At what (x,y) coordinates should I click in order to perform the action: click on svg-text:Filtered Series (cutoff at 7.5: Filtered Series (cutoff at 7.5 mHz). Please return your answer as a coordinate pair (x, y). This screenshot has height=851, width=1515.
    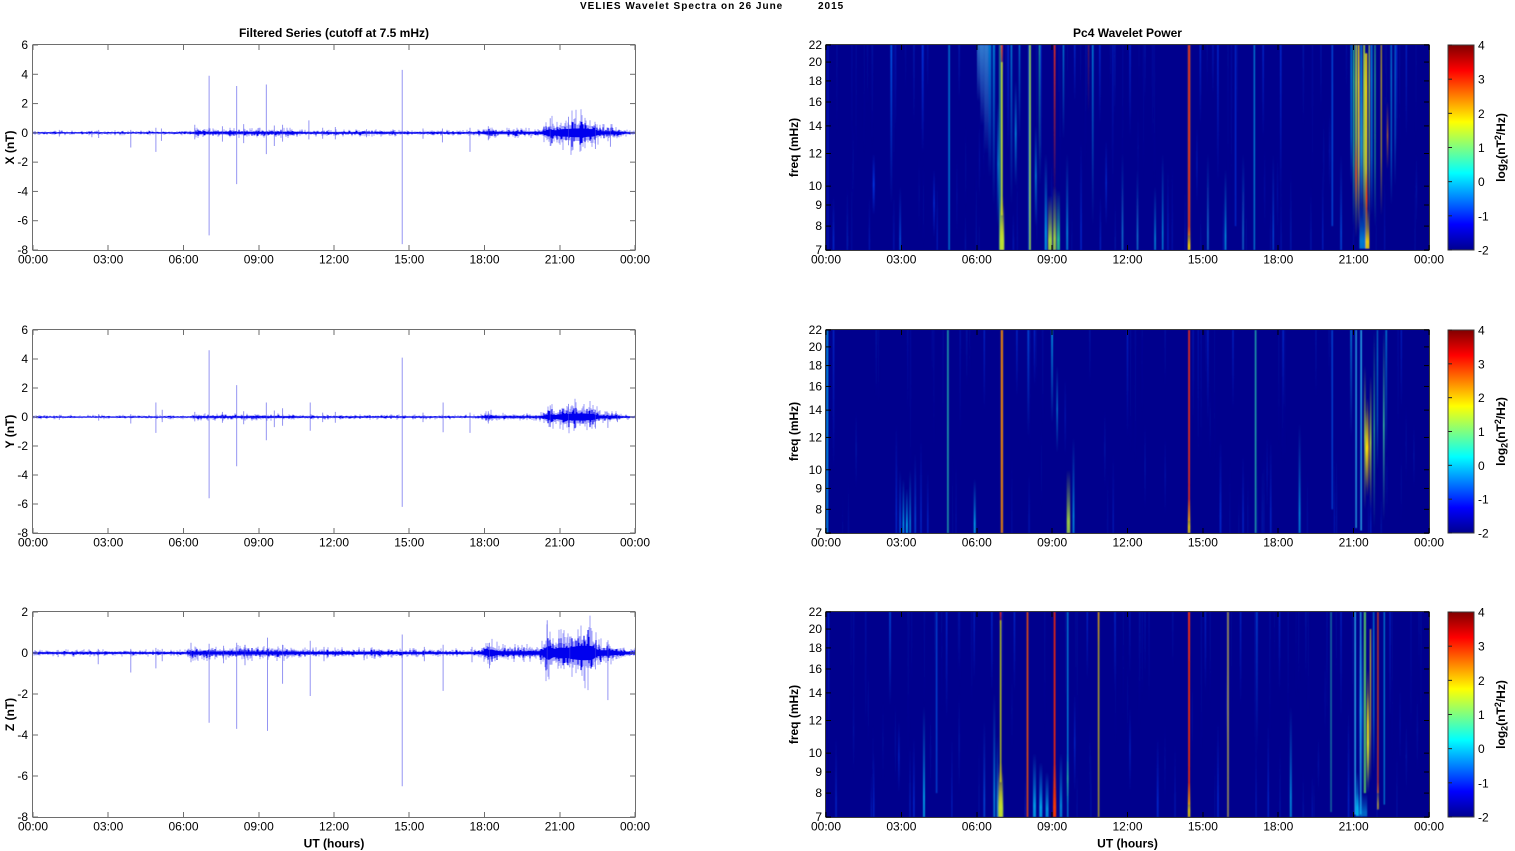
    Looking at the image, I should click on (334, 33).